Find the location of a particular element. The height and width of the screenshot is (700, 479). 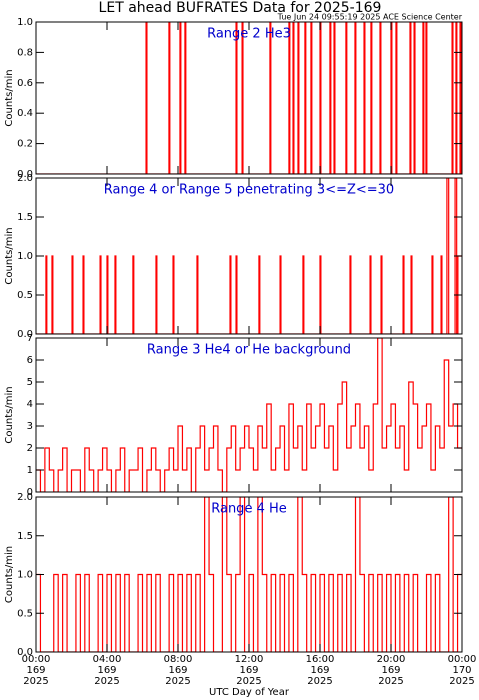

x-tick-label: 12:00 is located at coordinates (249, 659).